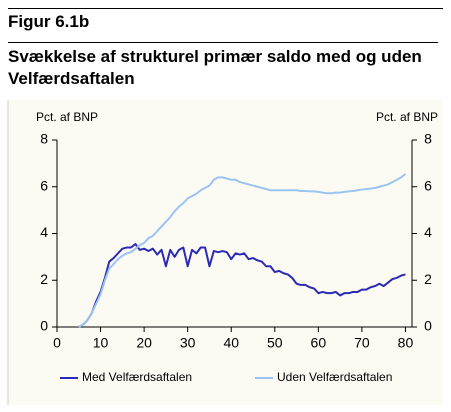  I want to click on x-tick-label: 50, so click(275, 343).